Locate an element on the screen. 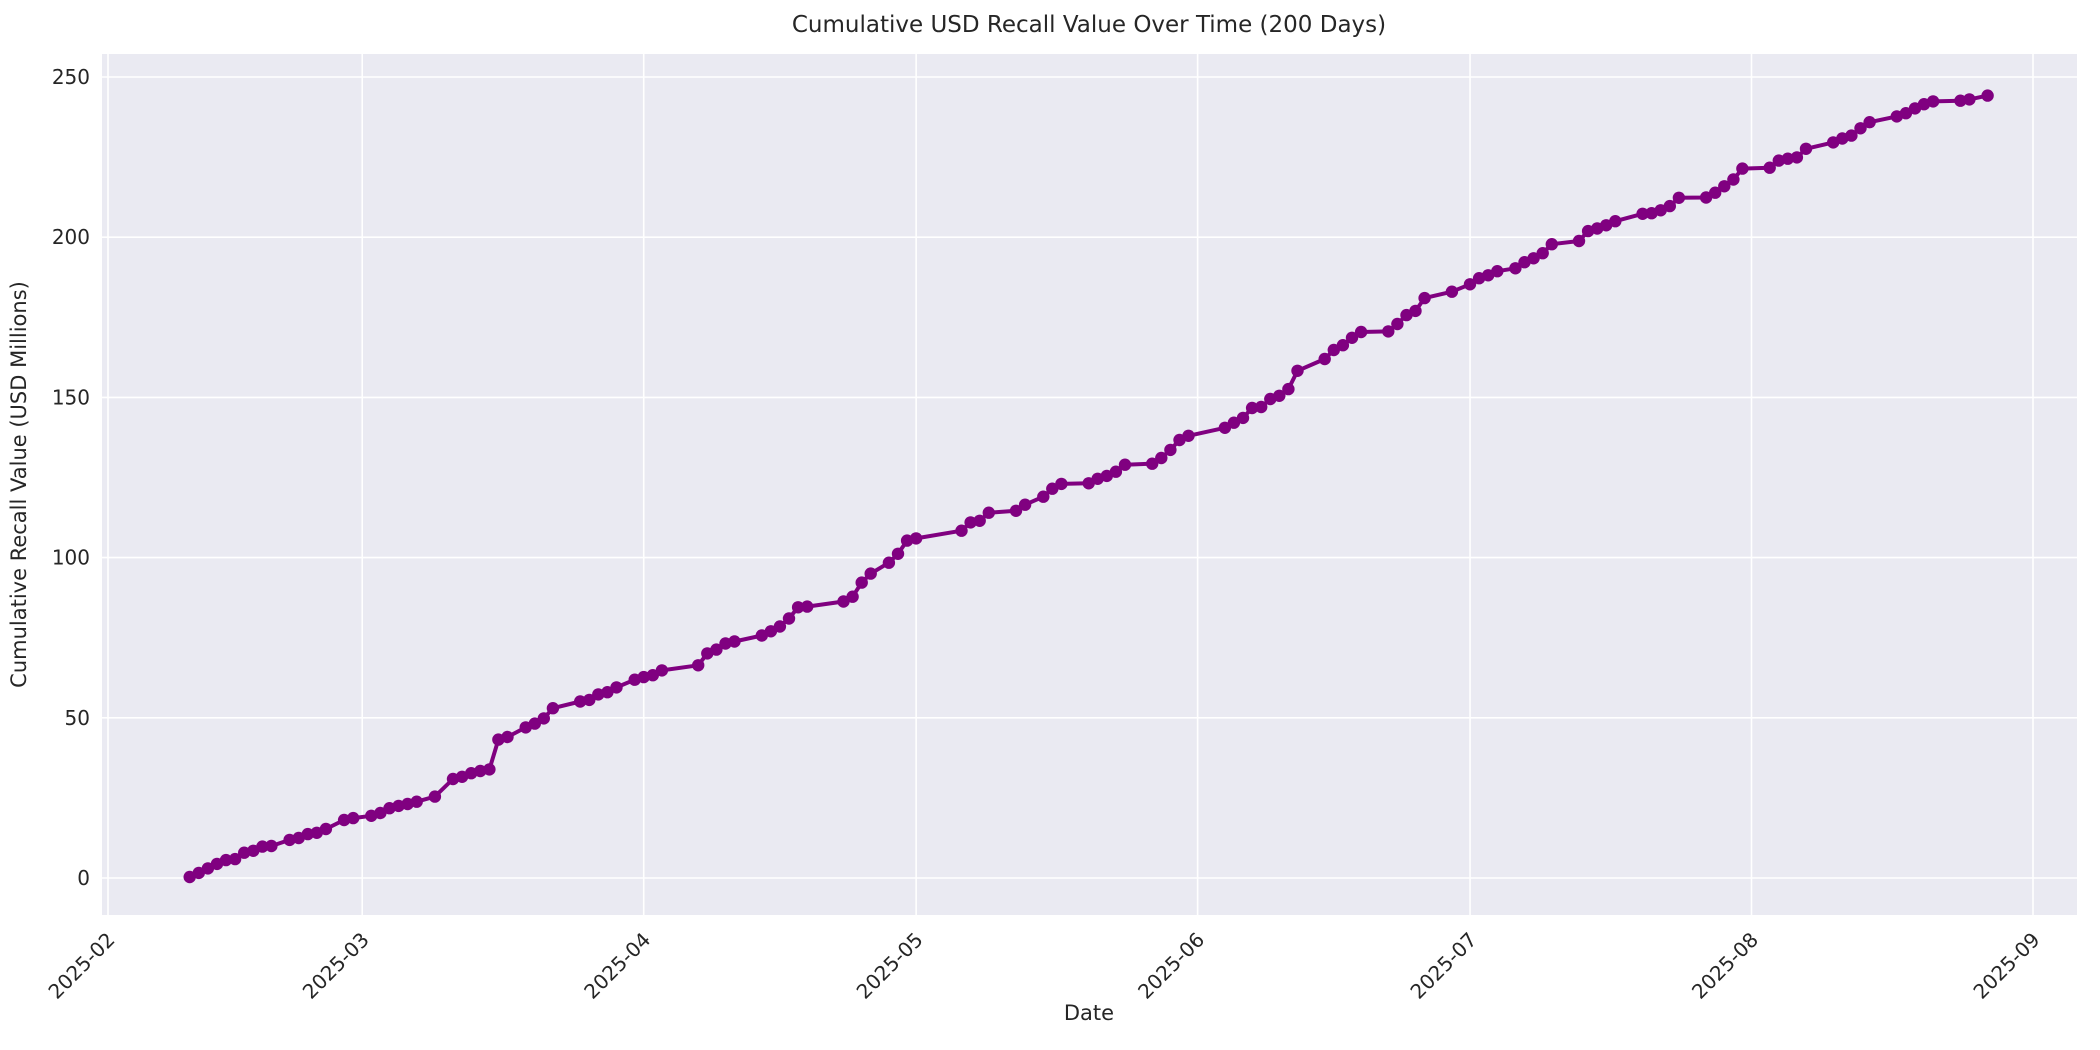 This screenshot has width=2100, height=1050. y-tick-label: 150 is located at coordinates (71, 397).